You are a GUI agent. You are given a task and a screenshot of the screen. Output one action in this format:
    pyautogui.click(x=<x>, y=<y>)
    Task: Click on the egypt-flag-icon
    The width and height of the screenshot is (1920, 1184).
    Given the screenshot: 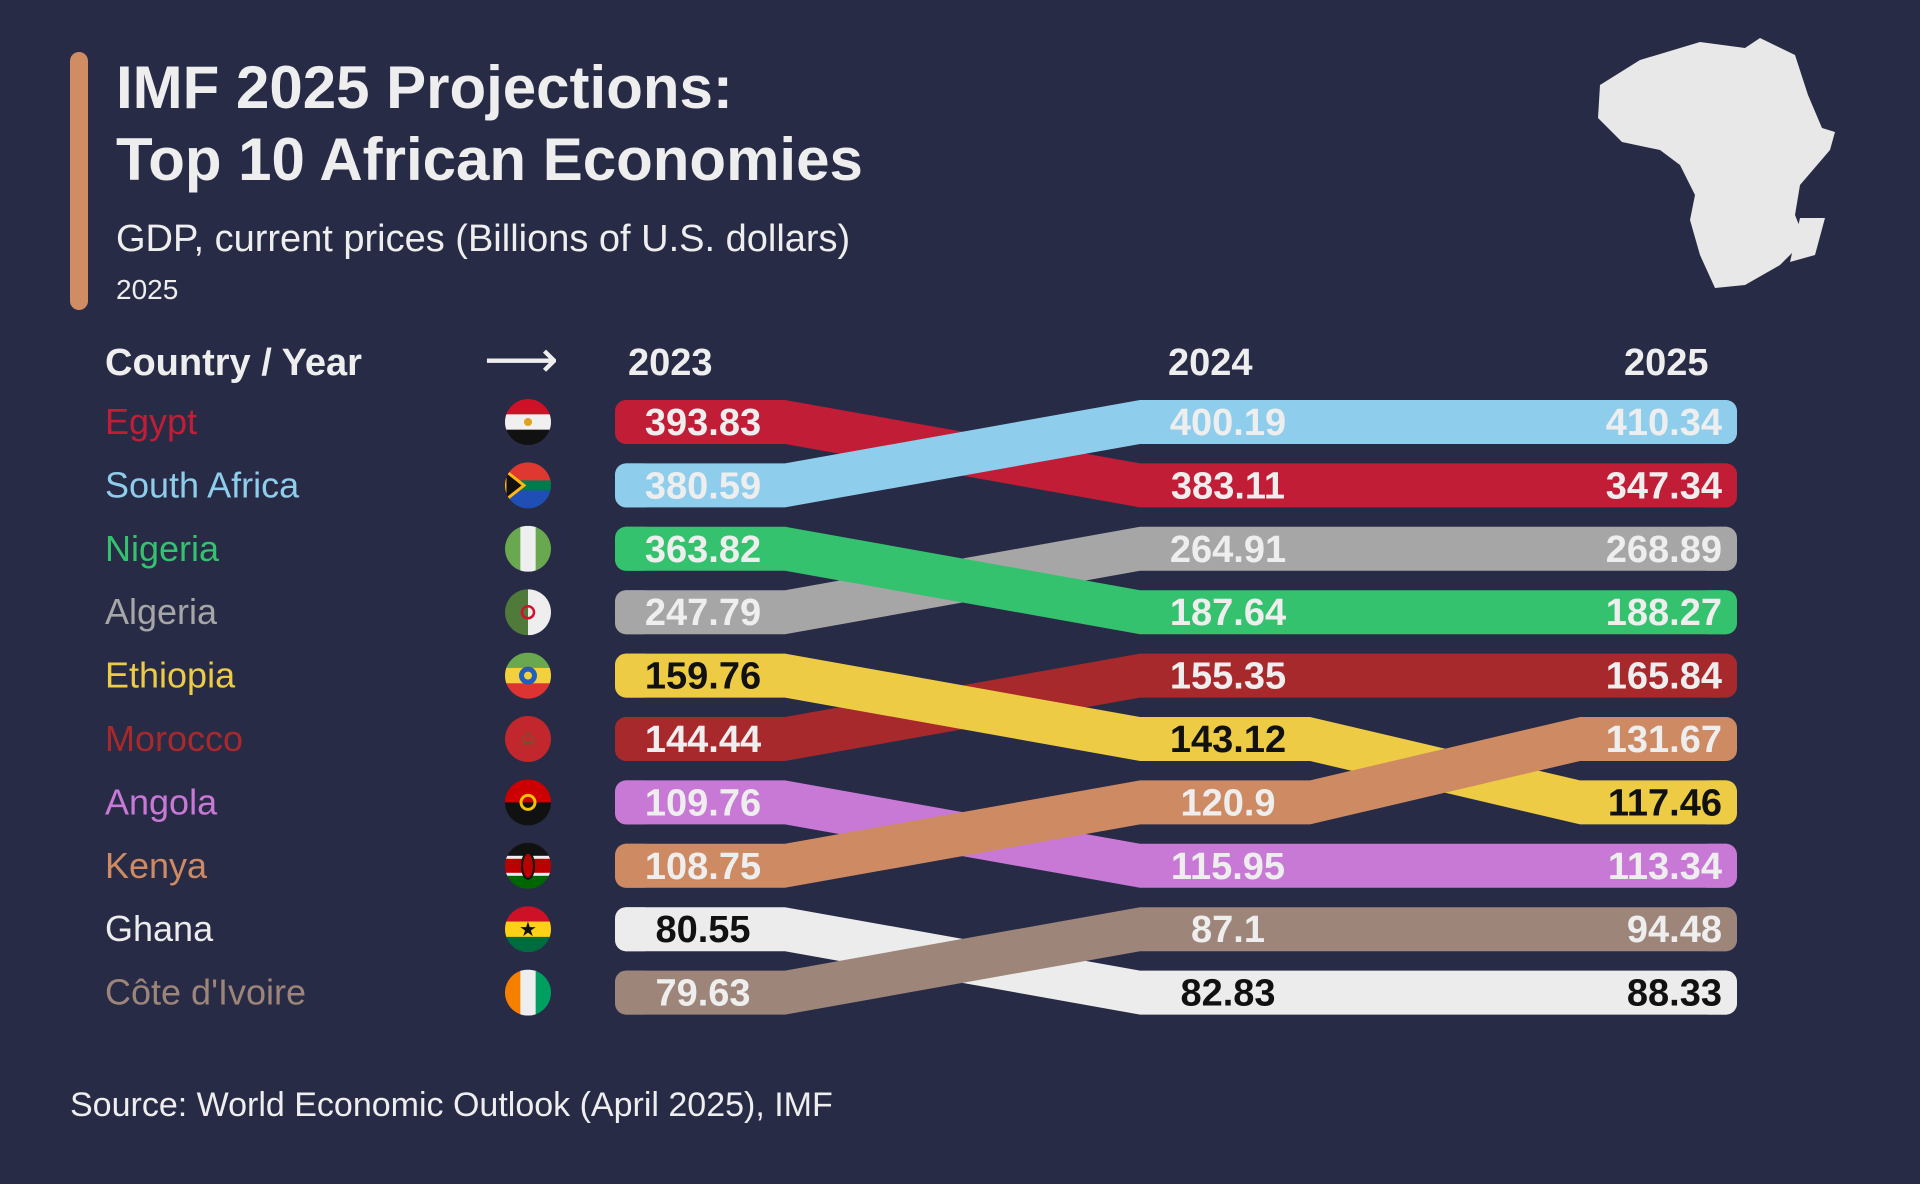 What is the action you would take?
    pyautogui.click(x=528, y=422)
    